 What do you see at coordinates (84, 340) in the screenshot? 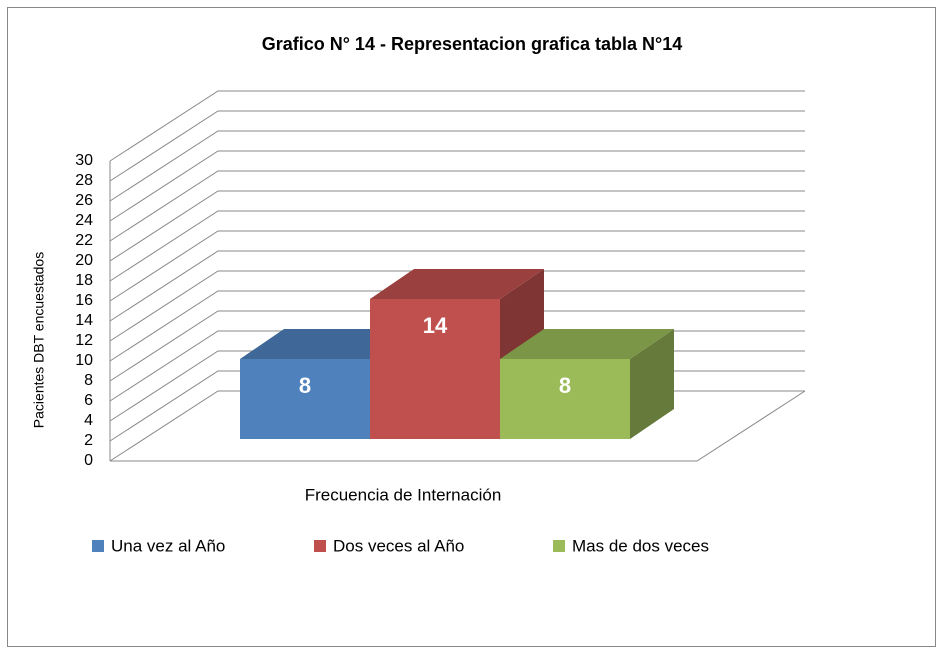
I see `y-tick-label: 12` at bounding box center [84, 340].